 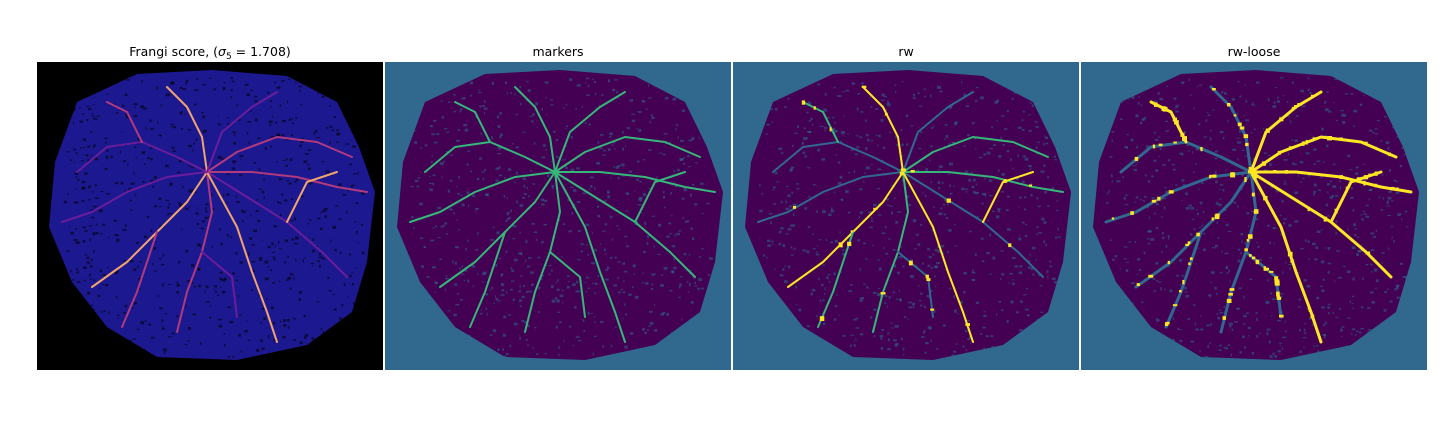 I want to click on sigma-subscript: 5, so click(x=228, y=57).